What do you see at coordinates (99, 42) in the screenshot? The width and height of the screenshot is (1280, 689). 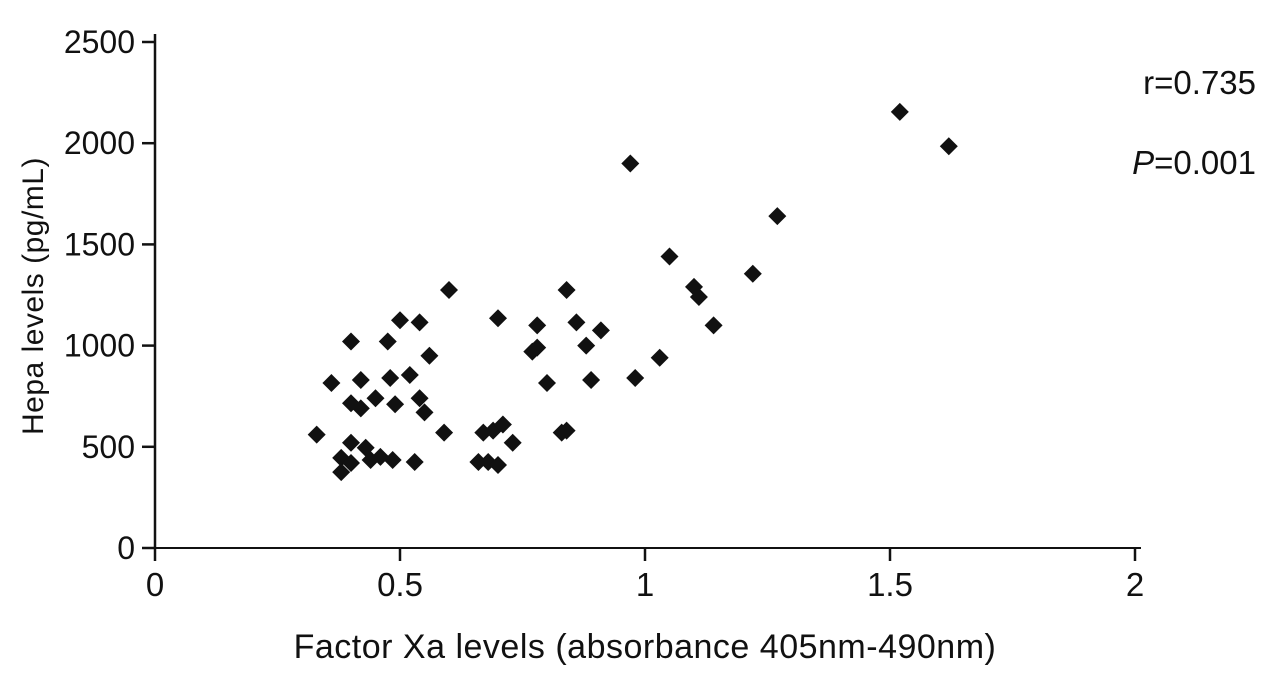 I see `y-tick-label: 2500` at bounding box center [99, 42].